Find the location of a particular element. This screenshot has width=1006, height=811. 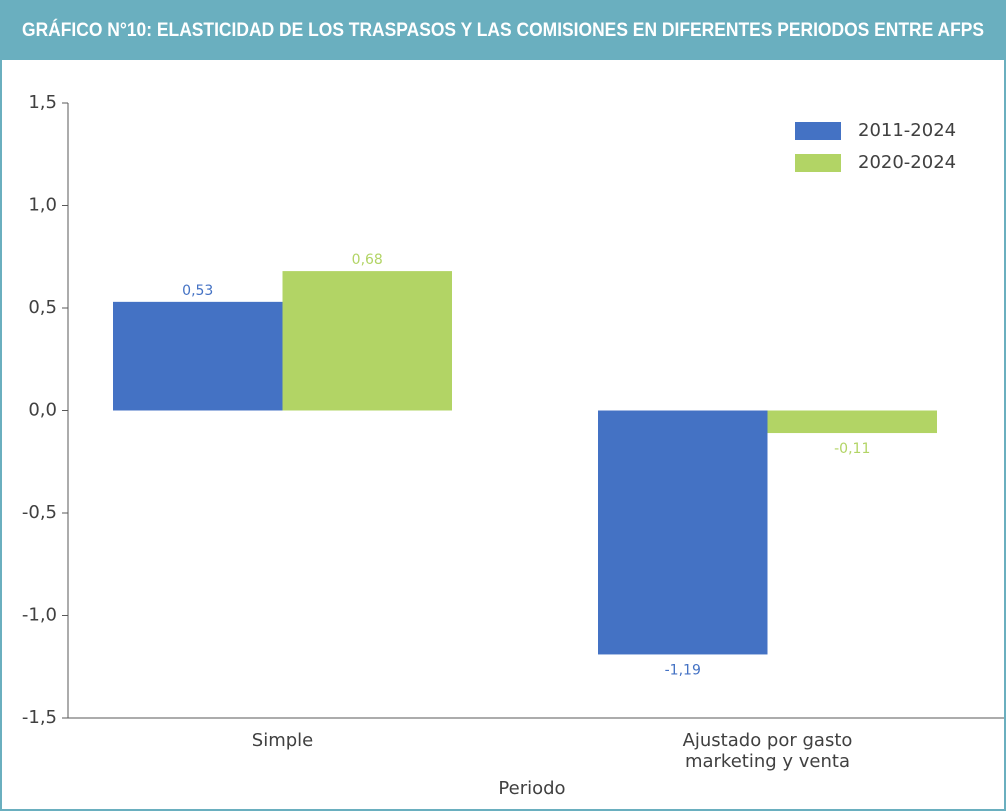

y-tick-label: -0,5 is located at coordinates (39, 512).